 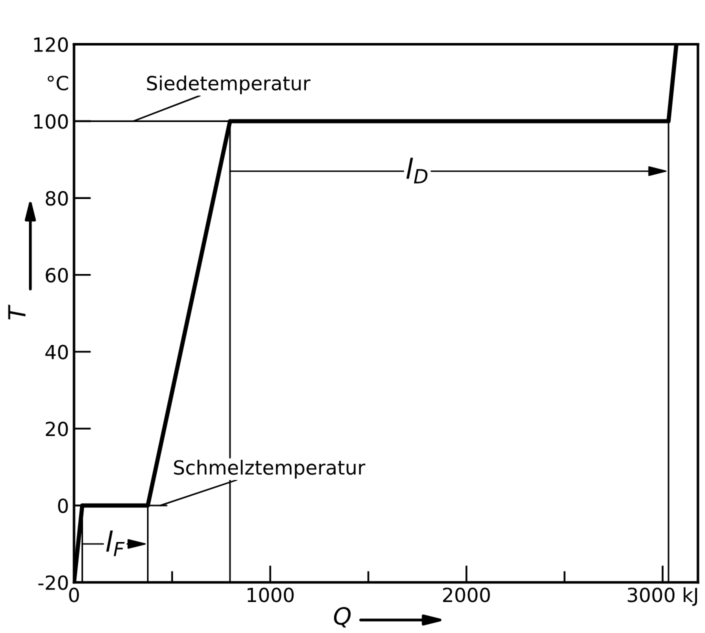 I want to click on y-tick-label: 0, so click(x=63, y=506).